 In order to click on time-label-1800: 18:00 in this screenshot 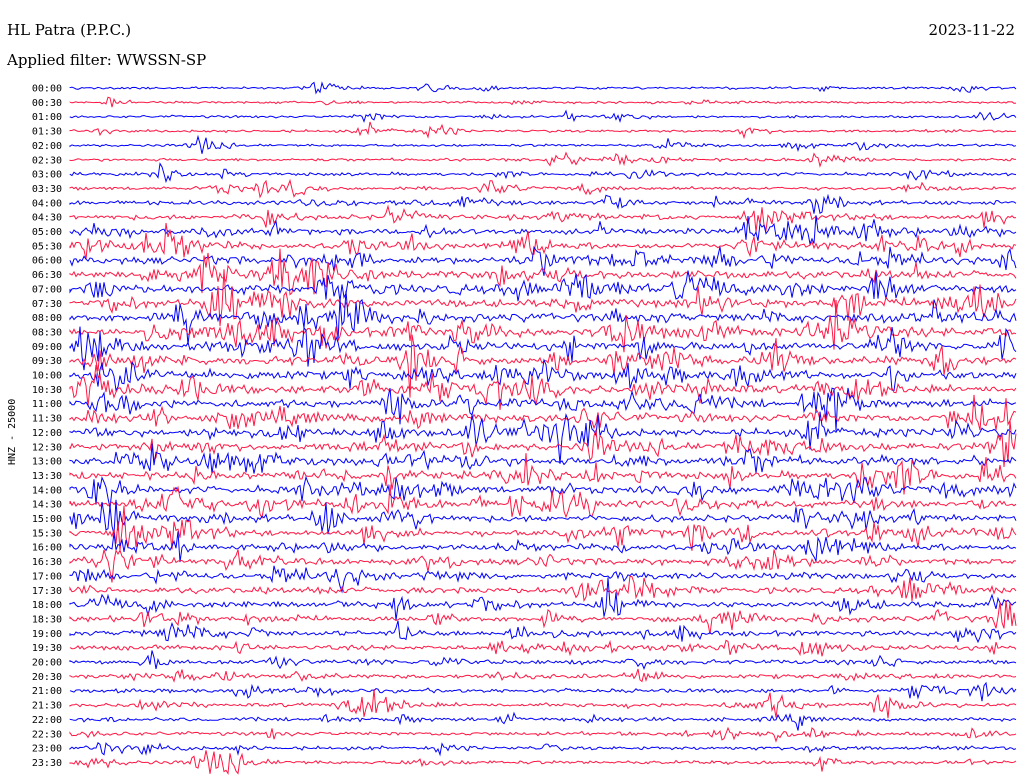, I will do `click(47, 605)`.